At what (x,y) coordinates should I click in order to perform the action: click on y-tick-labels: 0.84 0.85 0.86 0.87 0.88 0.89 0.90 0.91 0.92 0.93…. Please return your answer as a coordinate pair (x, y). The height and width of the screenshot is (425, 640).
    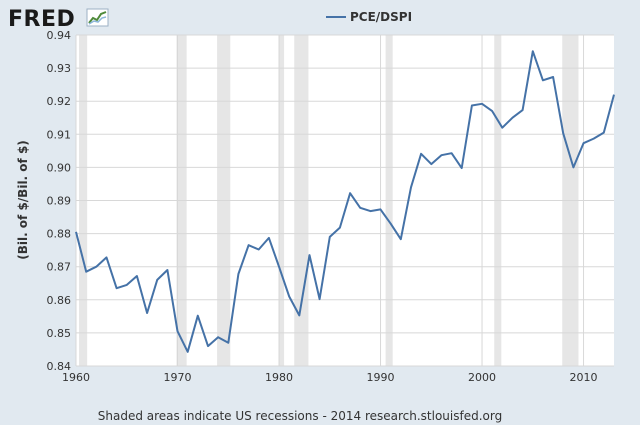
    Looking at the image, I should click on (59, 201).